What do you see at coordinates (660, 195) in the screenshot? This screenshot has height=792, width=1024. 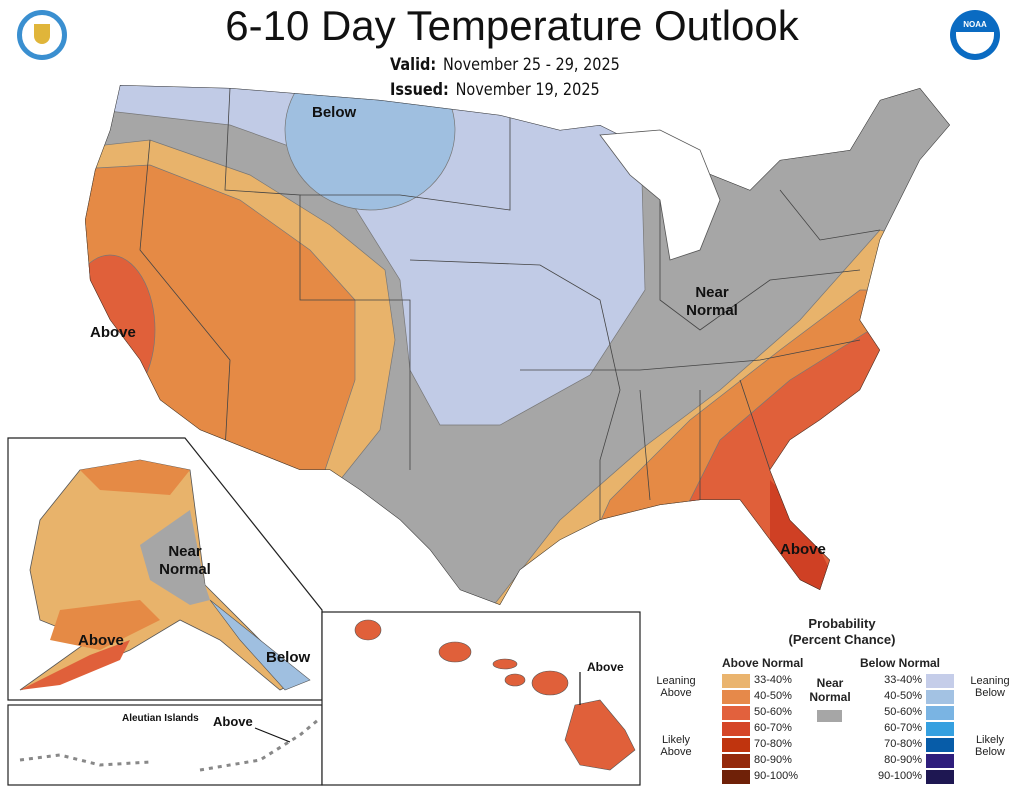 I see `great-lakes` at bounding box center [660, 195].